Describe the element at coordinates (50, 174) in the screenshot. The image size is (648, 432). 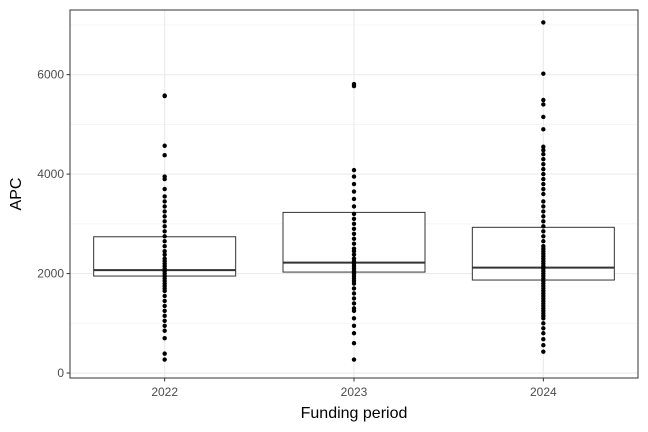
I see `y-tick-label: 4000` at that location.